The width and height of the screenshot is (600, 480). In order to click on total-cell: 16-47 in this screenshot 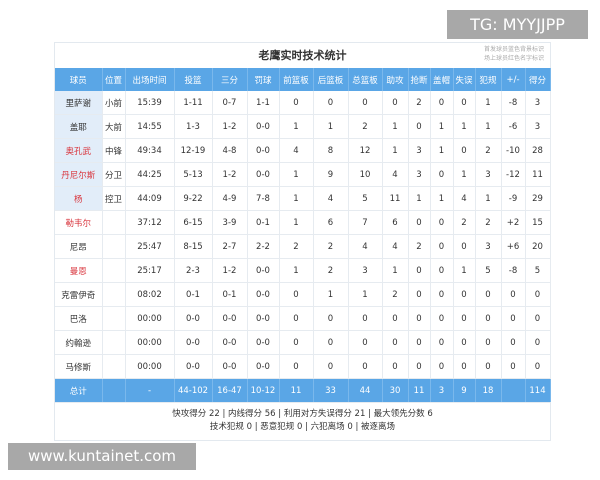, I will do `click(230, 390)`.